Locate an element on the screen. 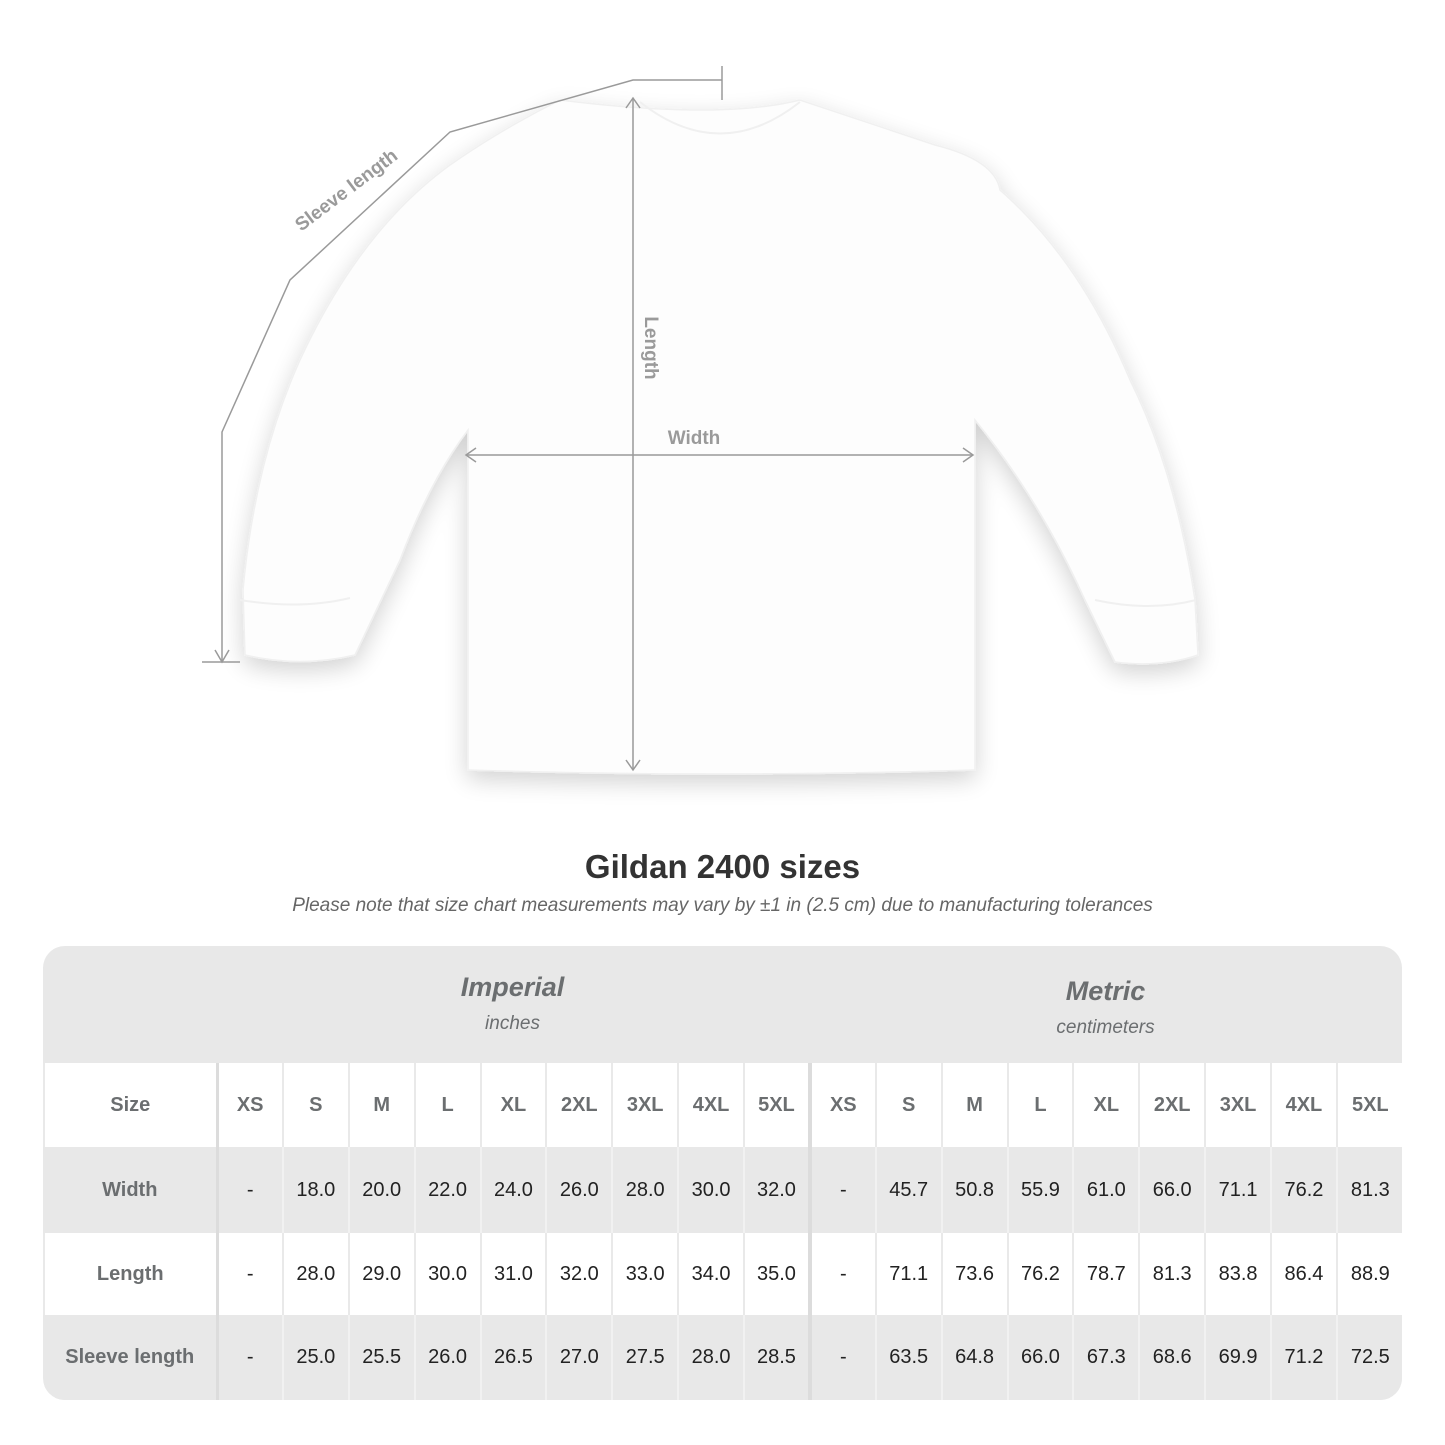 The image size is (1445, 1445). imperial-value-cell: 35.0 is located at coordinates (776, 1274).